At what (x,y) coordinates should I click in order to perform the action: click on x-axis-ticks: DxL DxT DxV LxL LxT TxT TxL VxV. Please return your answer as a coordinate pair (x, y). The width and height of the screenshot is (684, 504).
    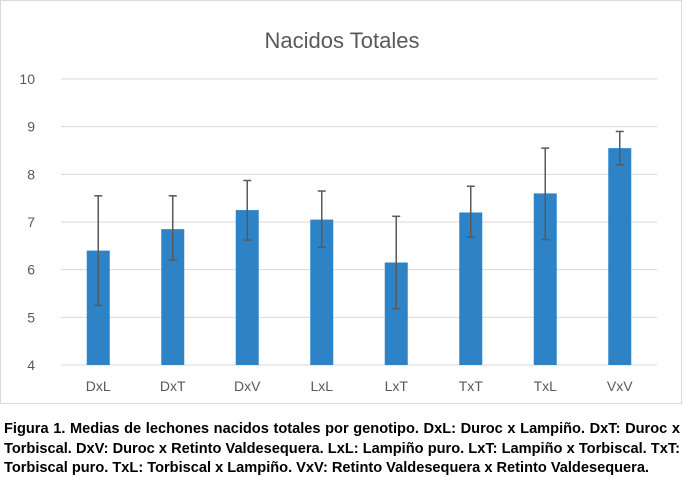
    Looking at the image, I should click on (359, 386).